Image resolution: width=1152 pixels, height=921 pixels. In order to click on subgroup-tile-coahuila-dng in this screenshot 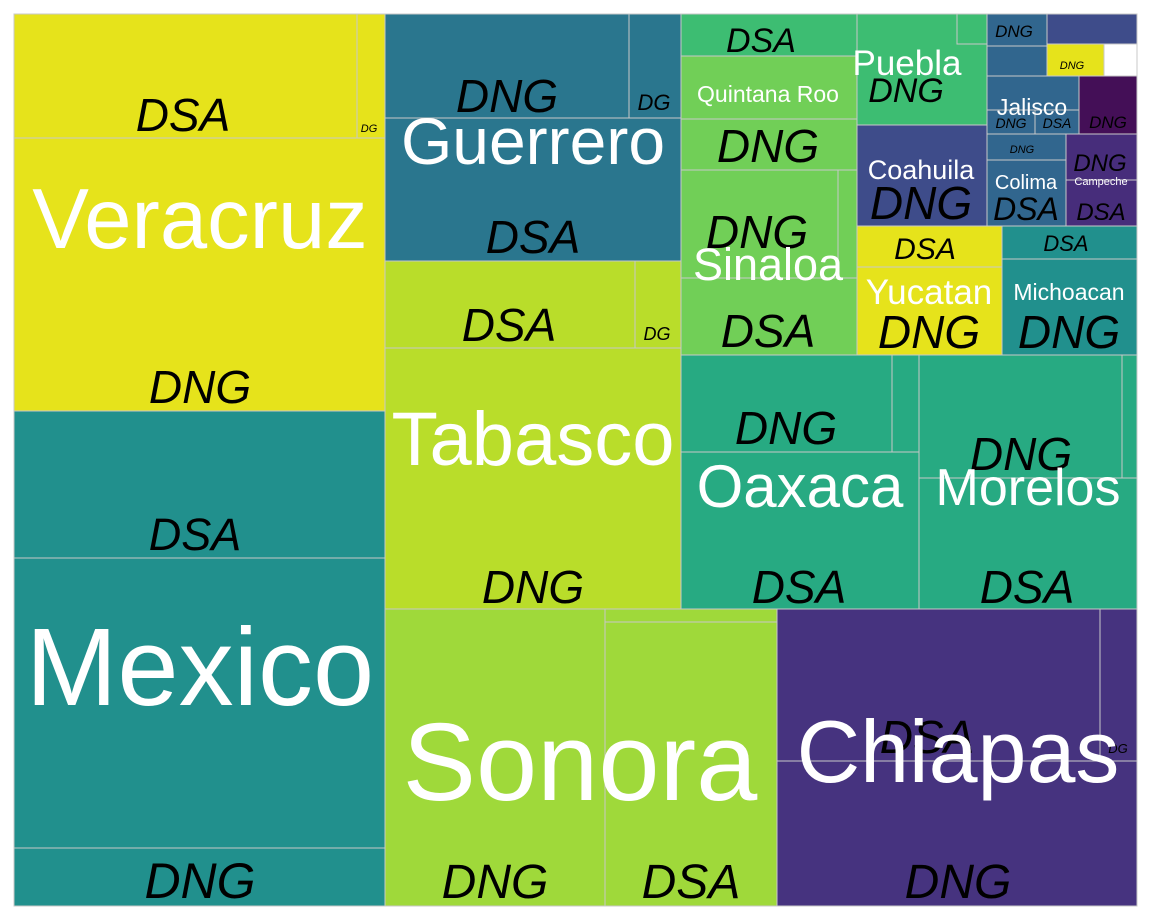, I will do `click(922, 175)`.